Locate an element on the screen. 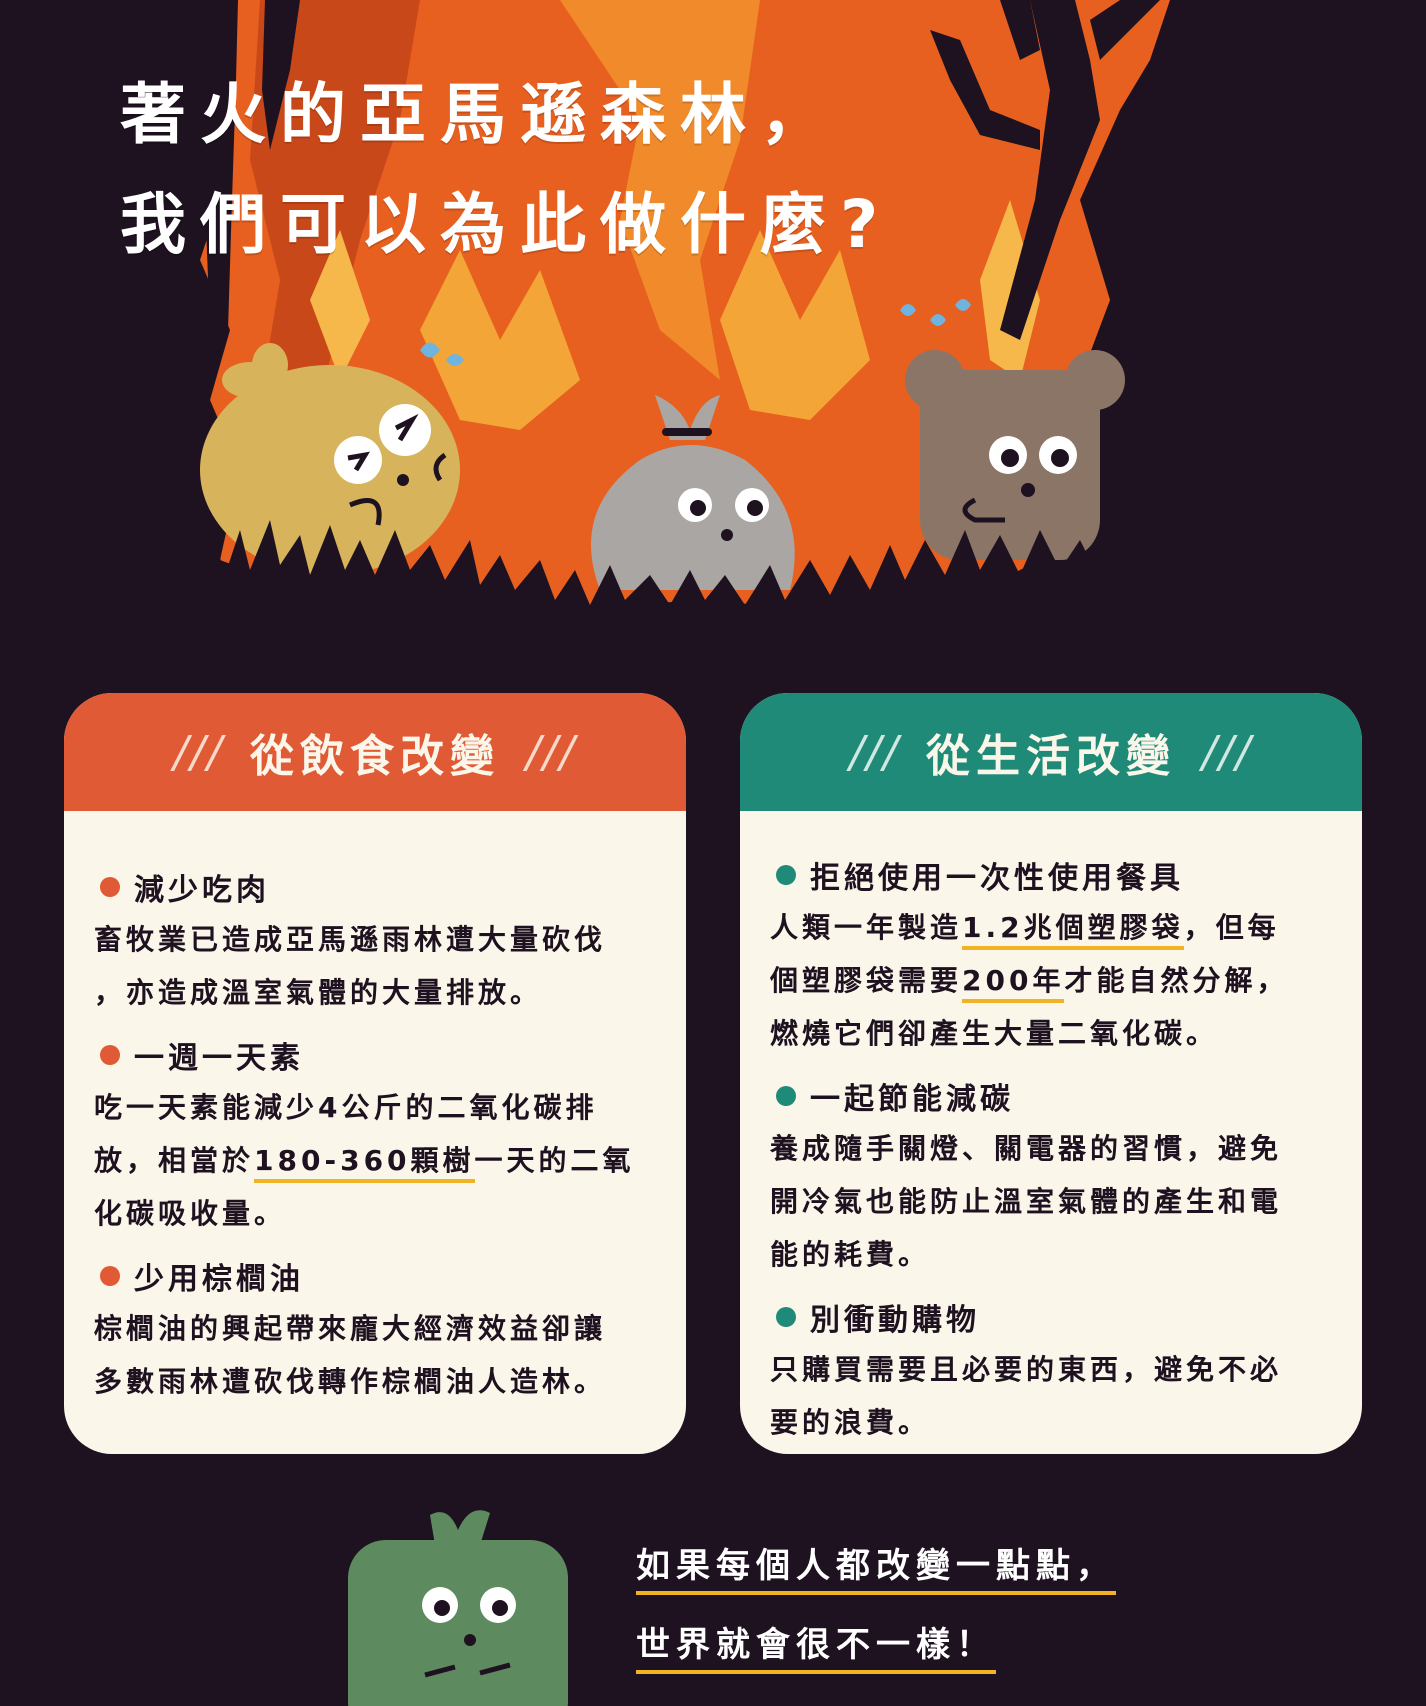 This screenshot has height=1706, width=1426. page-title: 著火的亞馬遜森林， 我們可以為此做什麼? is located at coordinates (506, 170).